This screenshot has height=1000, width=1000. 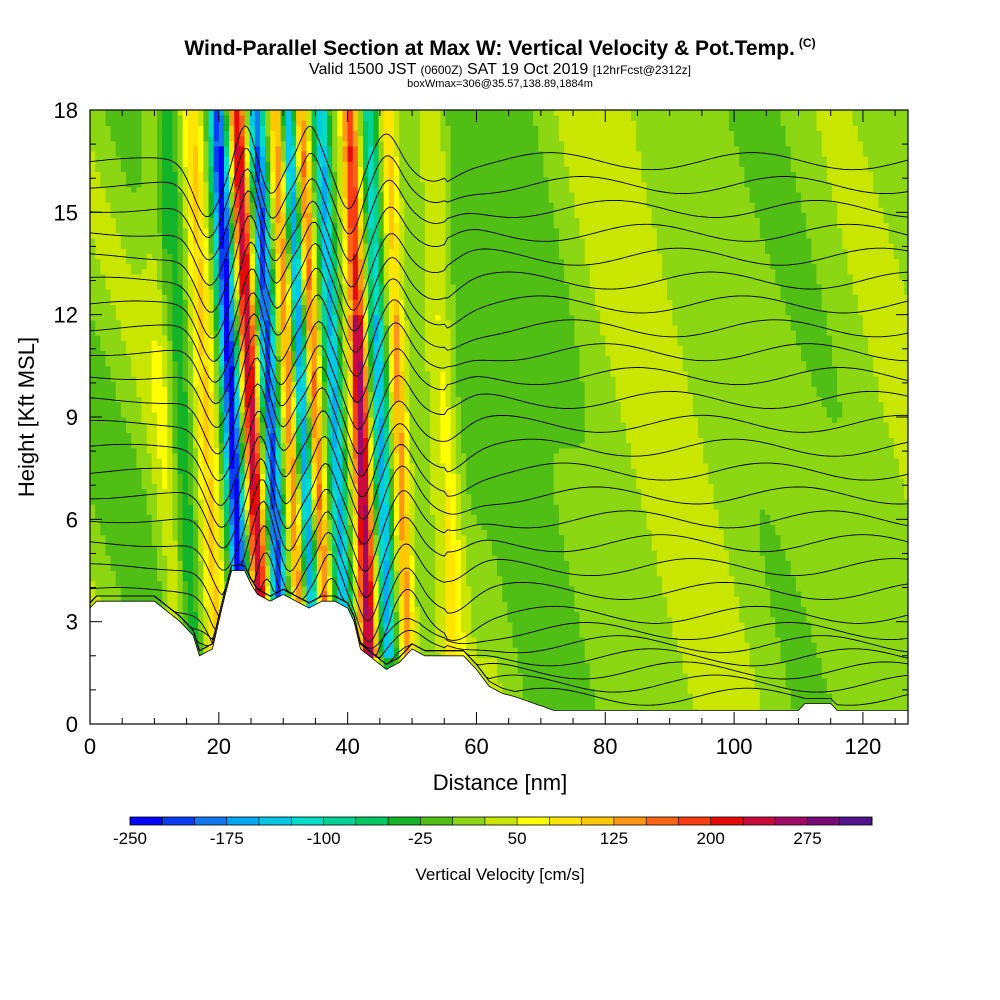 What do you see at coordinates (807, 43) in the screenshot?
I see `copyright-tag: (C)` at bounding box center [807, 43].